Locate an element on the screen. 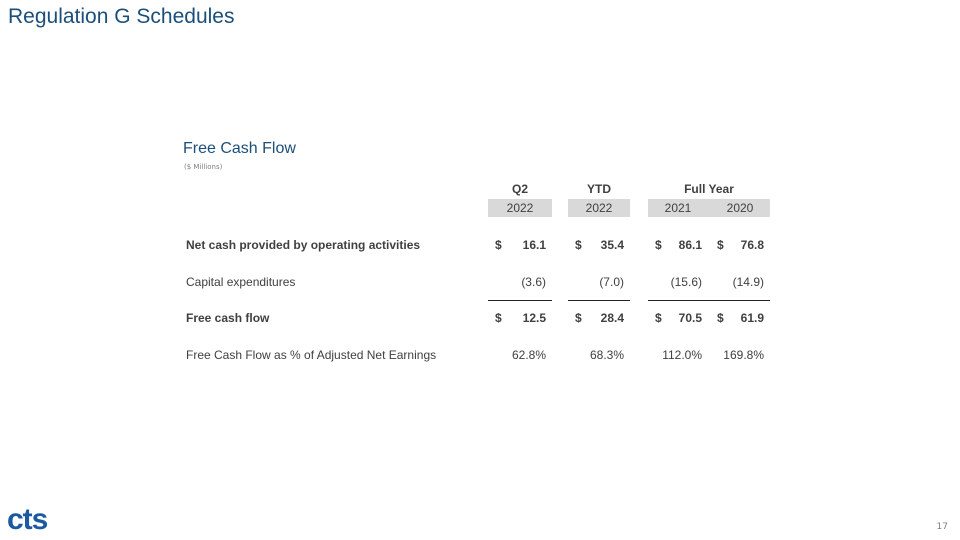  page-number: 17 is located at coordinates (942, 527).